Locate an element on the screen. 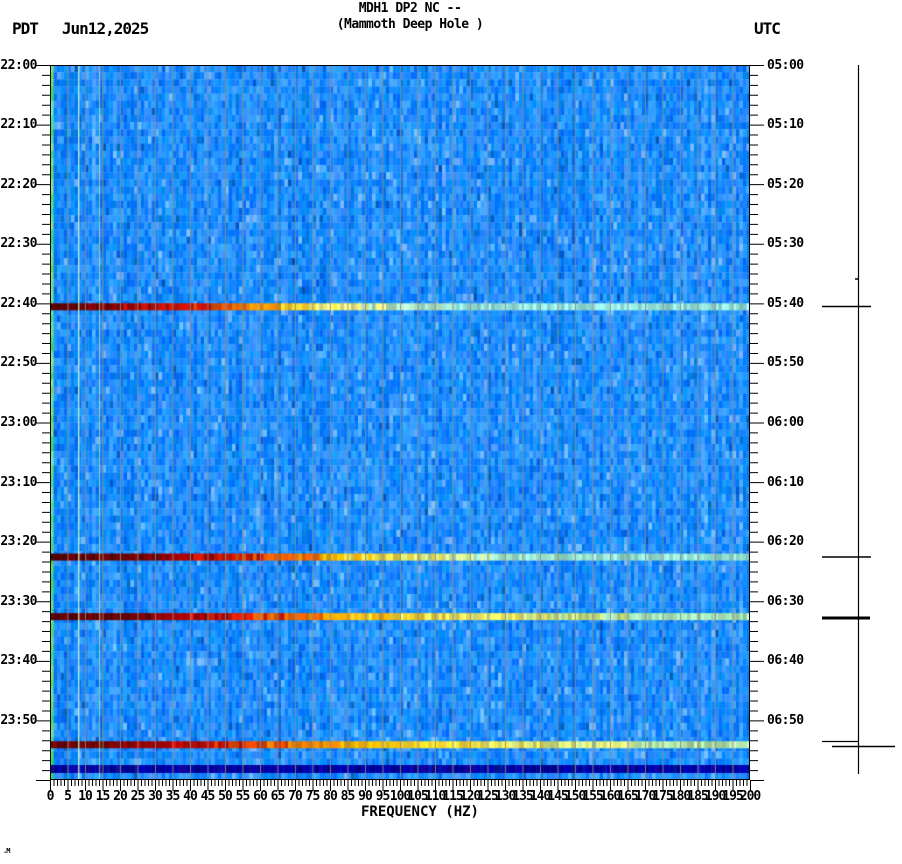  right-time-label: 06:10 is located at coordinates (785, 482).